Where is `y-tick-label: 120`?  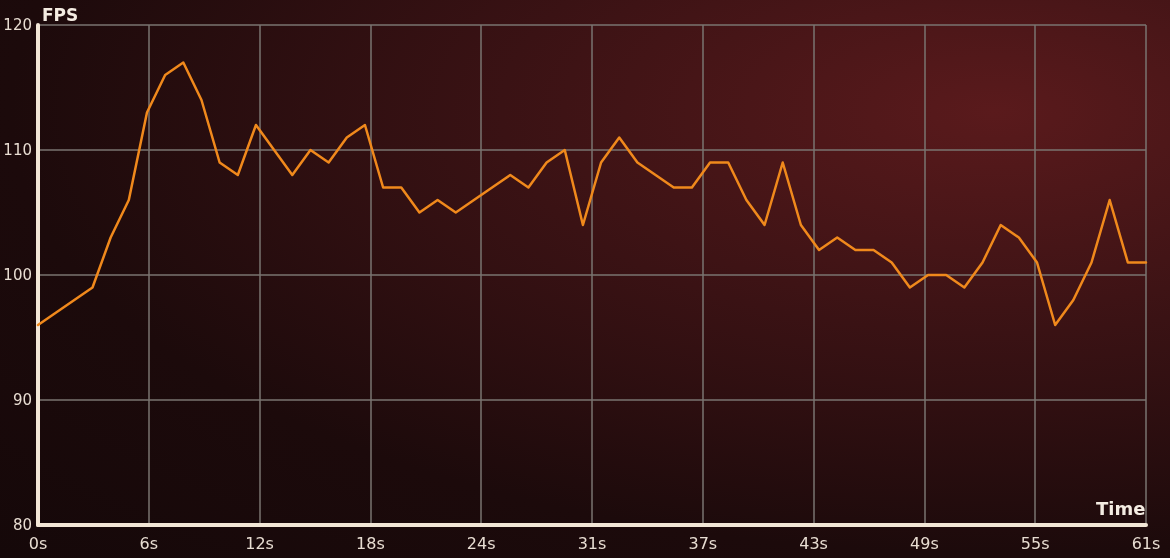 y-tick-label: 120 is located at coordinates (17, 25).